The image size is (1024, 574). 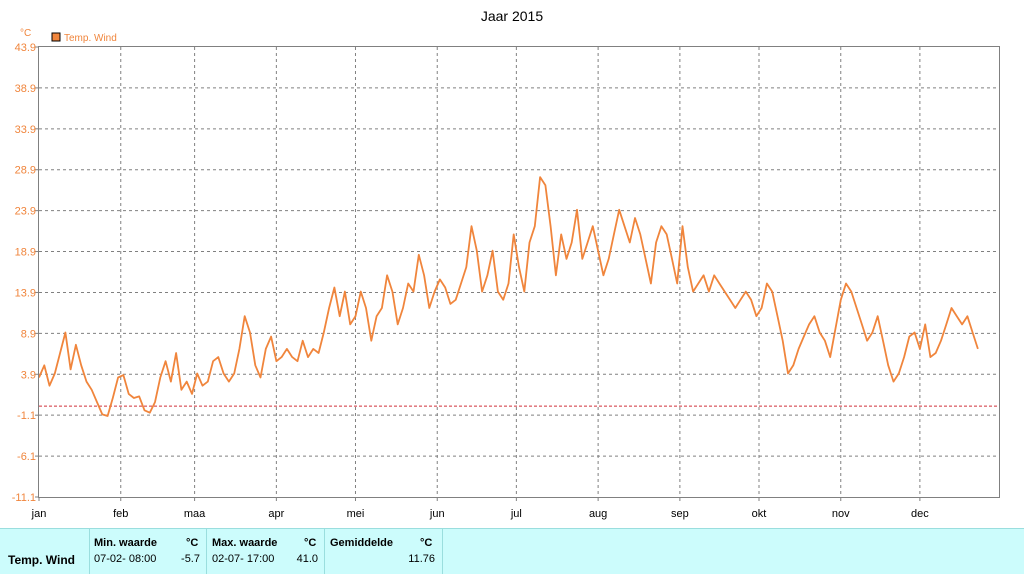 I want to click on x-tick-label: jan, so click(x=39, y=514).